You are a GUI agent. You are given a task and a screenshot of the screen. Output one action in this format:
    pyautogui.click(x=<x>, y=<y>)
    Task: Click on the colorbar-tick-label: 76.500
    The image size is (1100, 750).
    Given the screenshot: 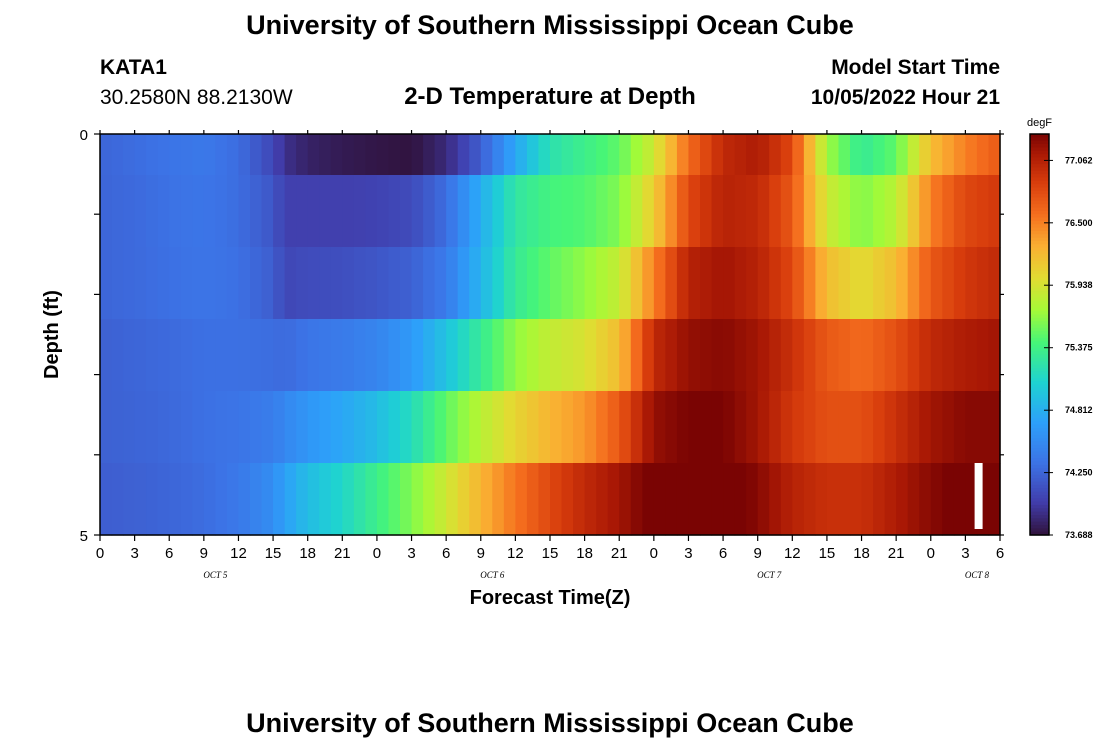 What is the action you would take?
    pyautogui.click(x=1079, y=223)
    